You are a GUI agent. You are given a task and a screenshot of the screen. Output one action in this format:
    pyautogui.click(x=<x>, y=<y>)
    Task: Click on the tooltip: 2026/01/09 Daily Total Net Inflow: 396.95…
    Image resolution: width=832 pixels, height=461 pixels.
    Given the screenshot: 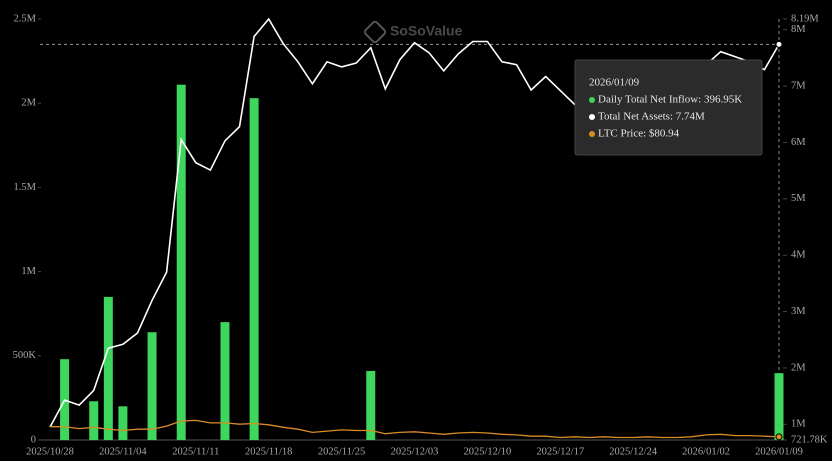 What is the action you would take?
    pyautogui.click(x=668, y=107)
    